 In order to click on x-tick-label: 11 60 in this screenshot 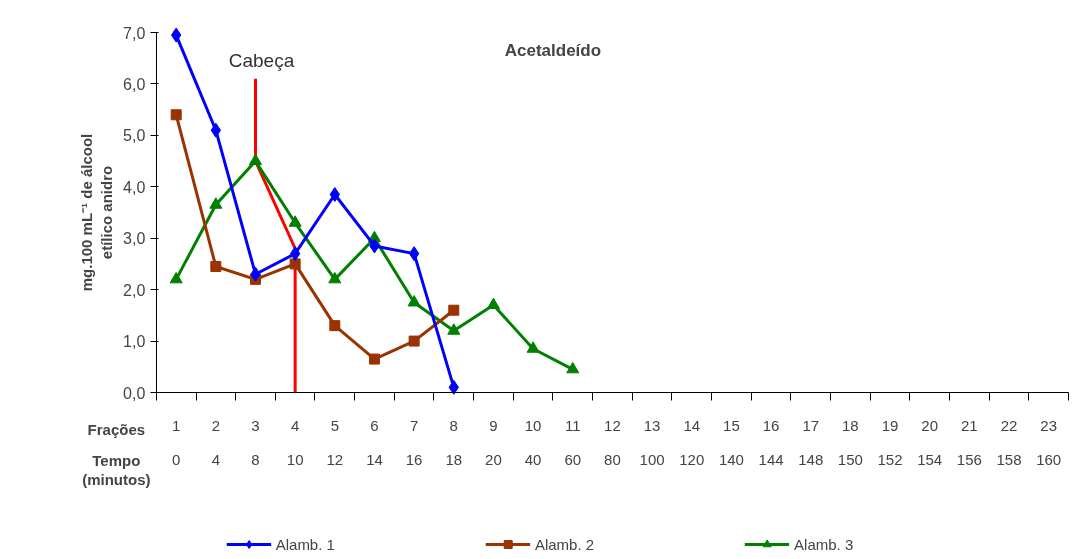, I will do `click(573, 442)`.